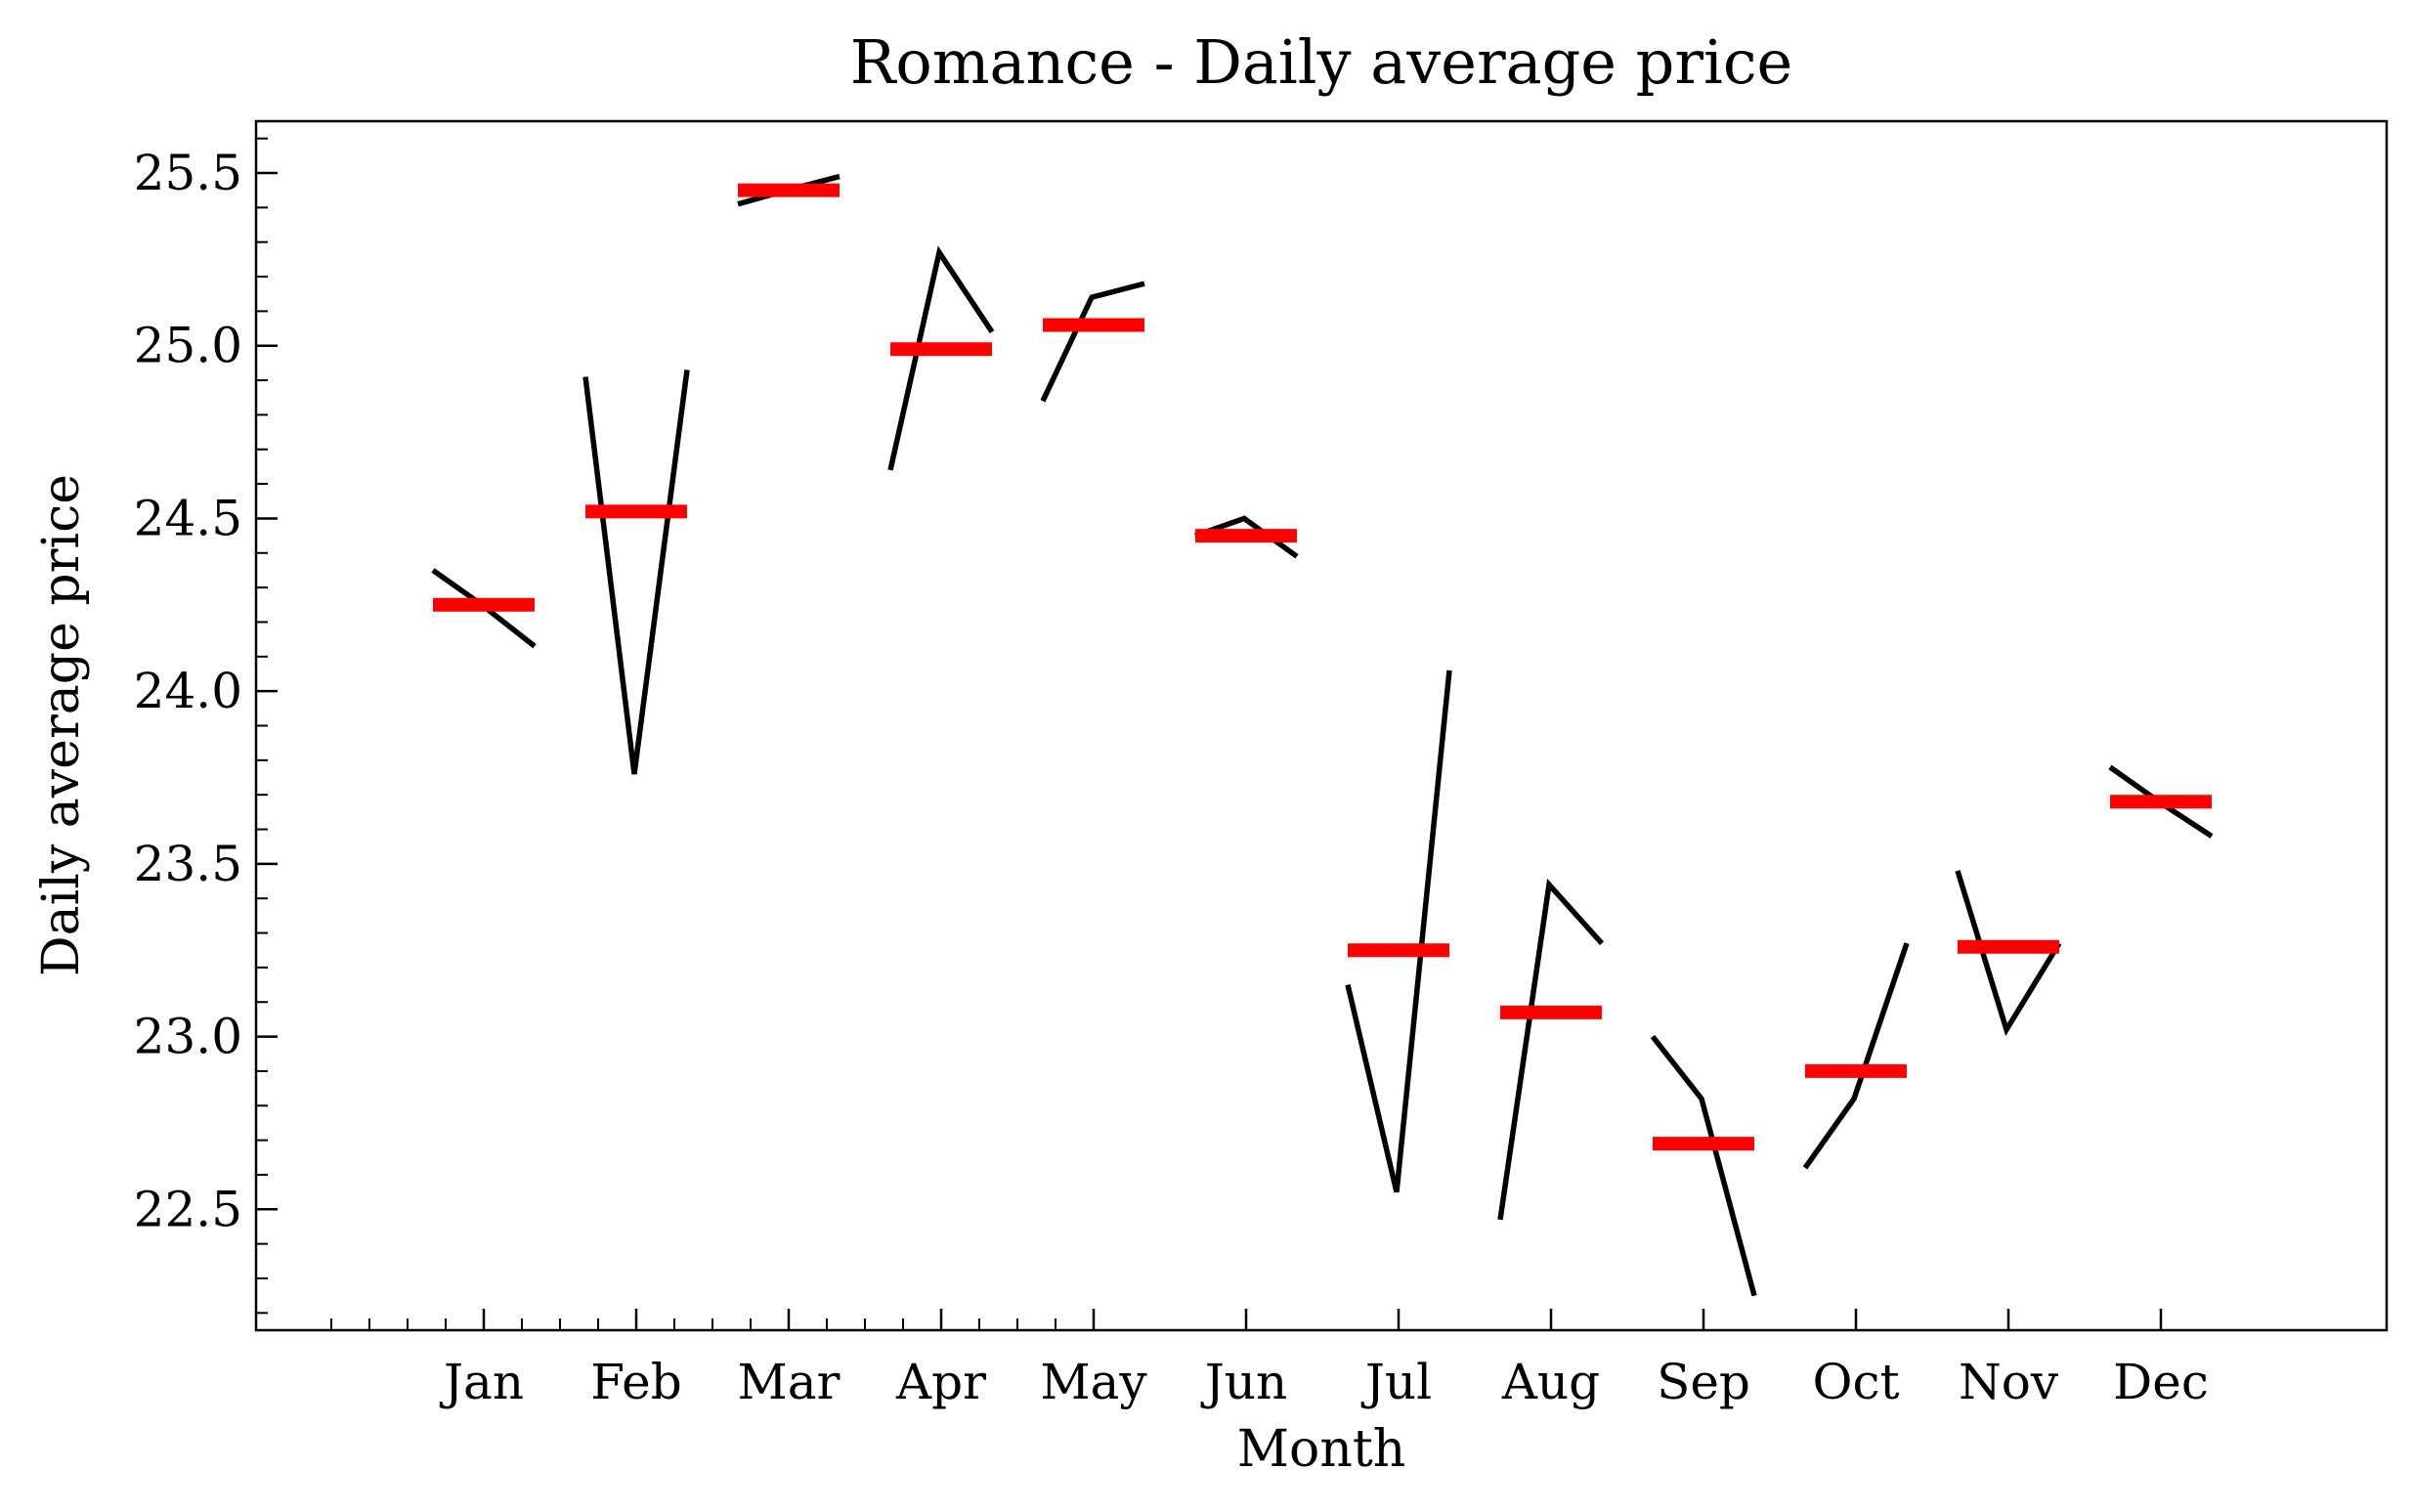 The image size is (2414, 1512). What do you see at coordinates (1551, 1049) in the screenshot?
I see `trend-line-aug` at bounding box center [1551, 1049].